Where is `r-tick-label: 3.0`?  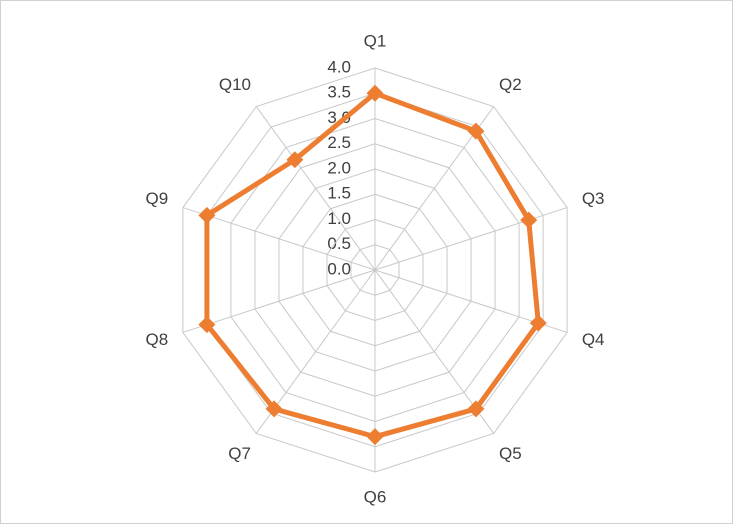
r-tick-label: 3.0 is located at coordinates (339, 117).